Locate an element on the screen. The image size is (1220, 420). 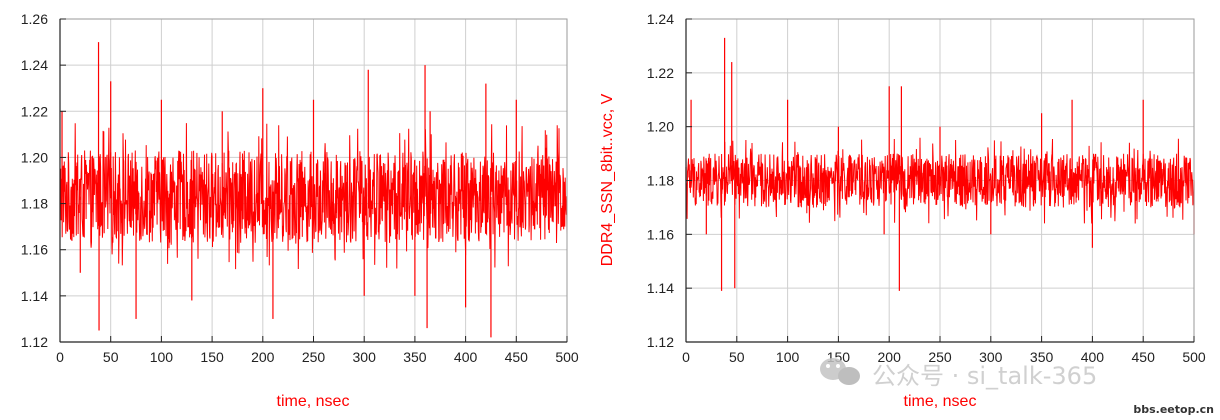
watermark-text: 公众号 · si_talk-365 is located at coordinates (984, 376).